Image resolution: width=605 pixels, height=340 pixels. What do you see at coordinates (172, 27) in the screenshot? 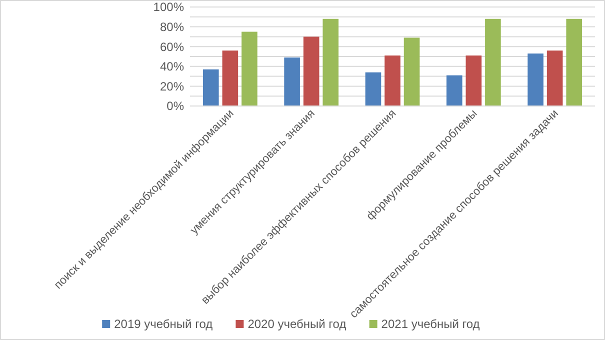
I see `y-tick-label: 80%` at bounding box center [172, 27].